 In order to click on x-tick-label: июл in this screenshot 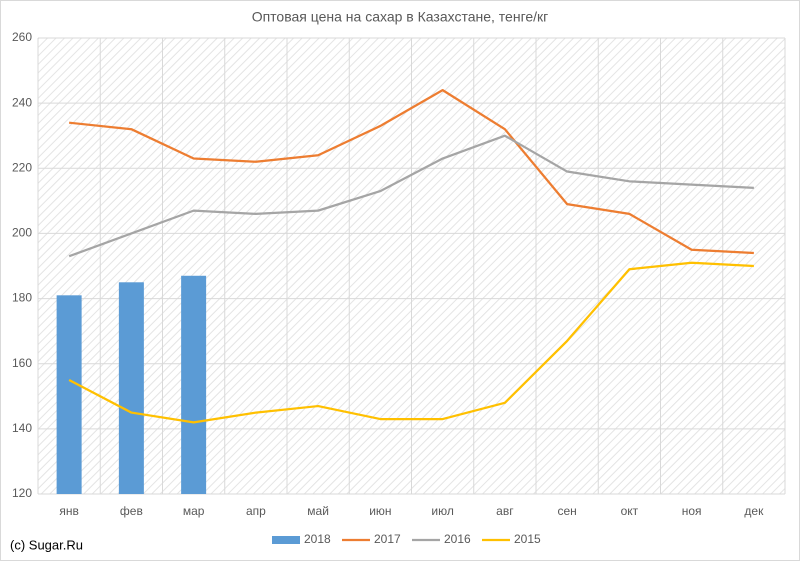, I will do `click(442, 511)`.